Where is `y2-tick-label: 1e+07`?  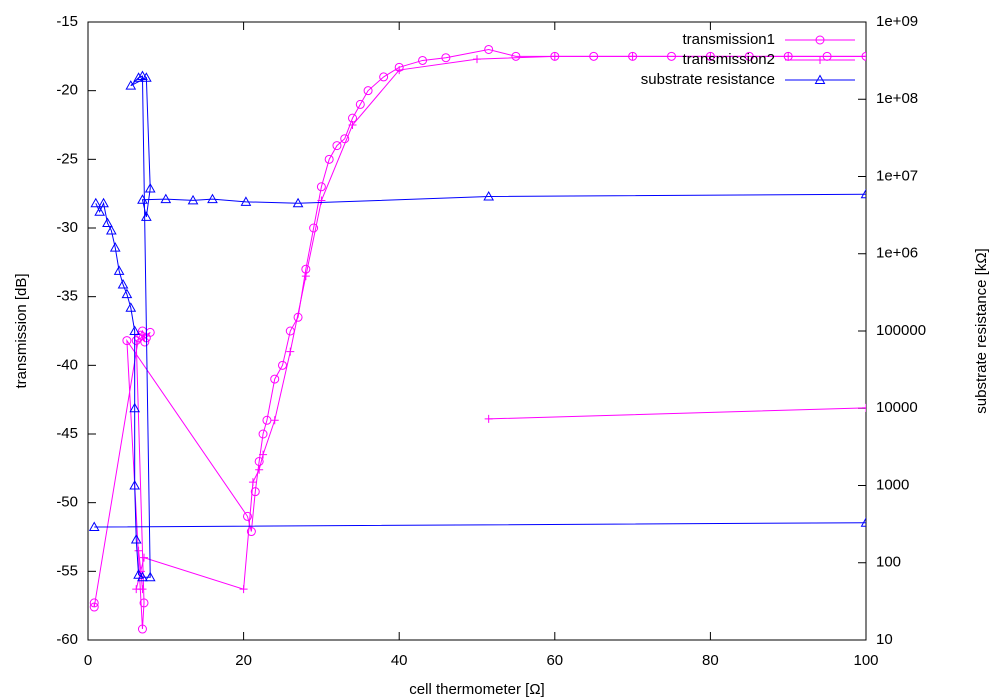
y2-tick-label: 1e+07 is located at coordinates (897, 175).